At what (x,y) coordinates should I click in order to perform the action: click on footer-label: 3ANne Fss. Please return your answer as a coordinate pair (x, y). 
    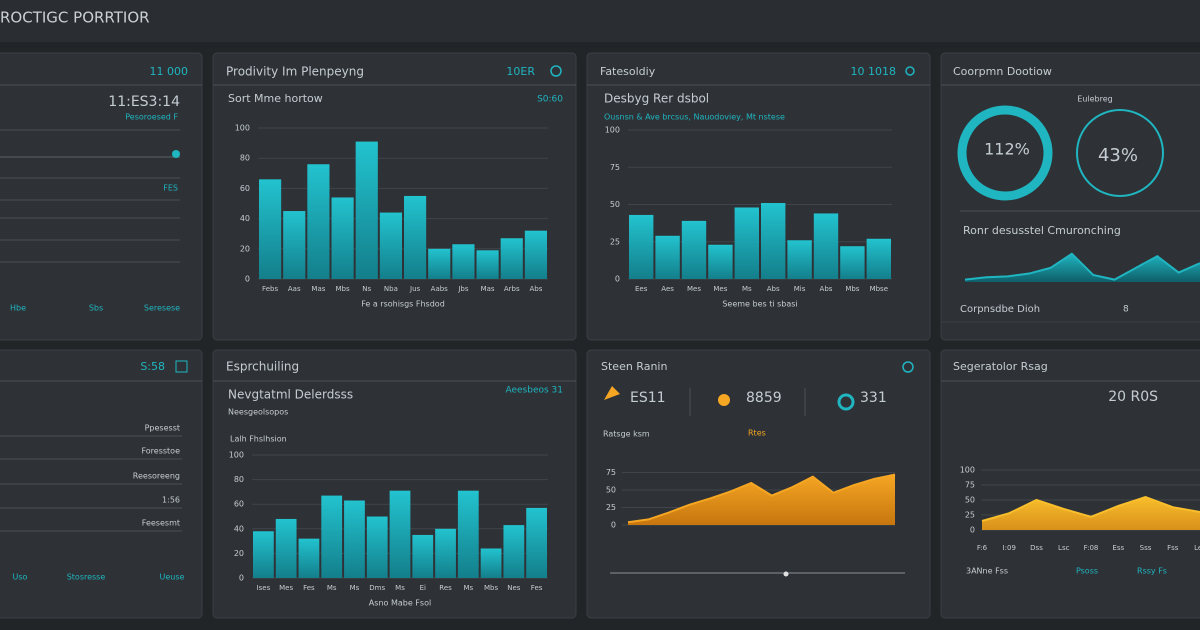
    Looking at the image, I should click on (987, 571).